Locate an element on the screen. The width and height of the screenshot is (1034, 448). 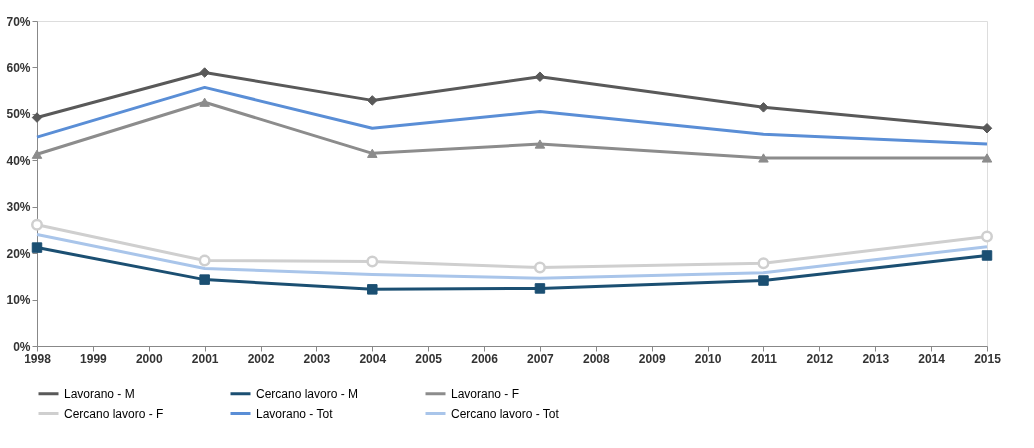
x-tick-label: 2001 is located at coordinates (205, 358).